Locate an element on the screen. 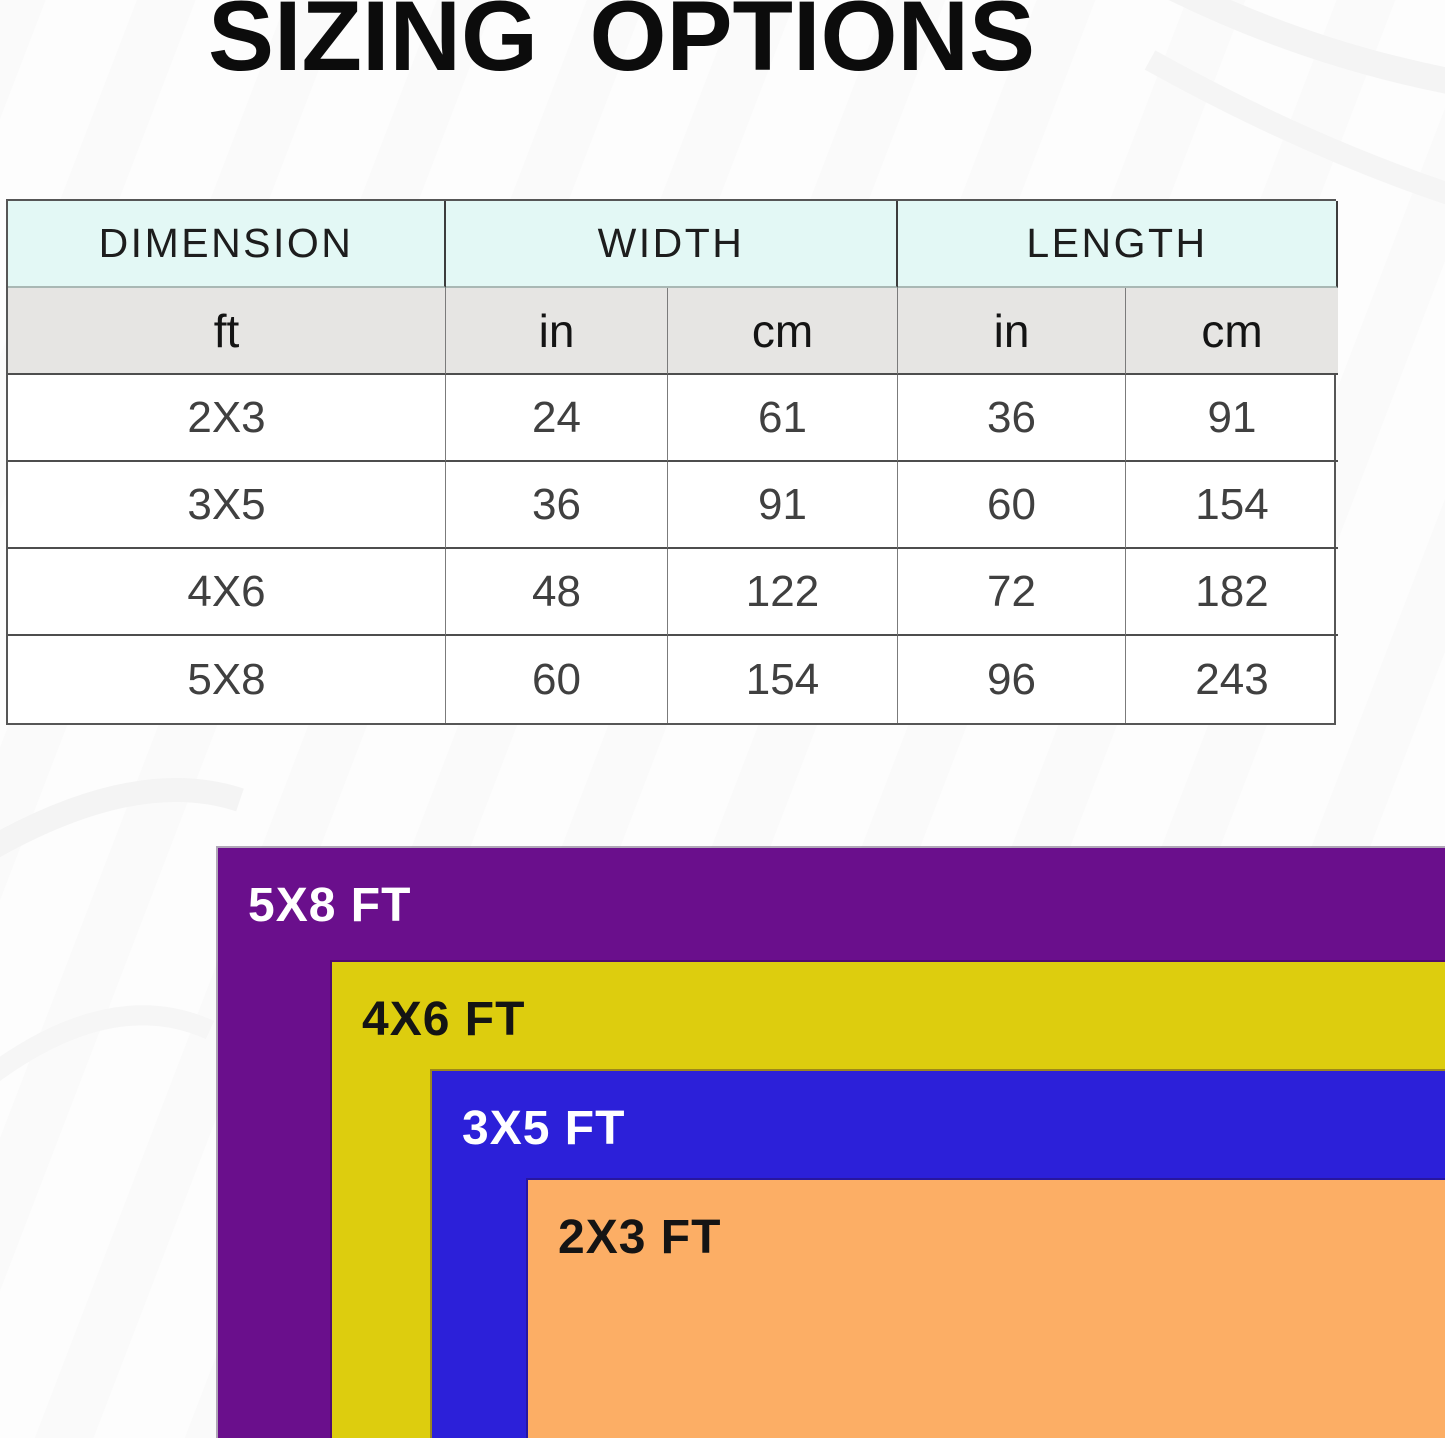 The image size is (1445, 1438). page-title: SIZING OPTIONS is located at coordinates (622, 45).